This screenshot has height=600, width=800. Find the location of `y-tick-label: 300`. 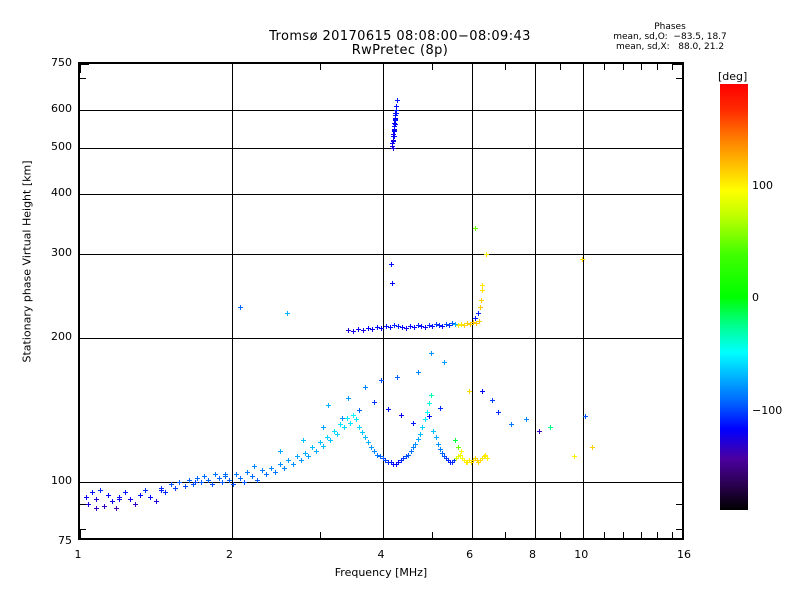

y-tick-label: 300 is located at coordinates (61, 253).